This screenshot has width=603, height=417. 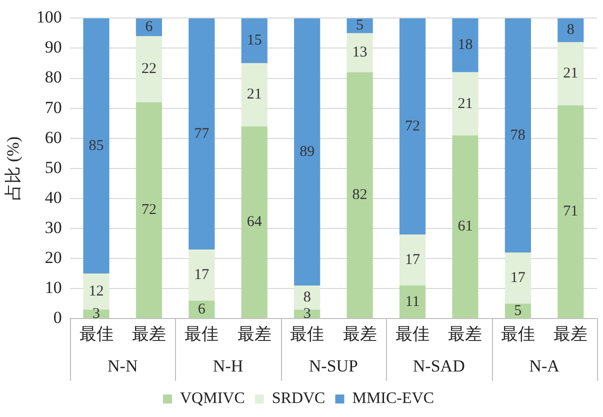 I want to click on data-label: 12, so click(x=96, y=292).